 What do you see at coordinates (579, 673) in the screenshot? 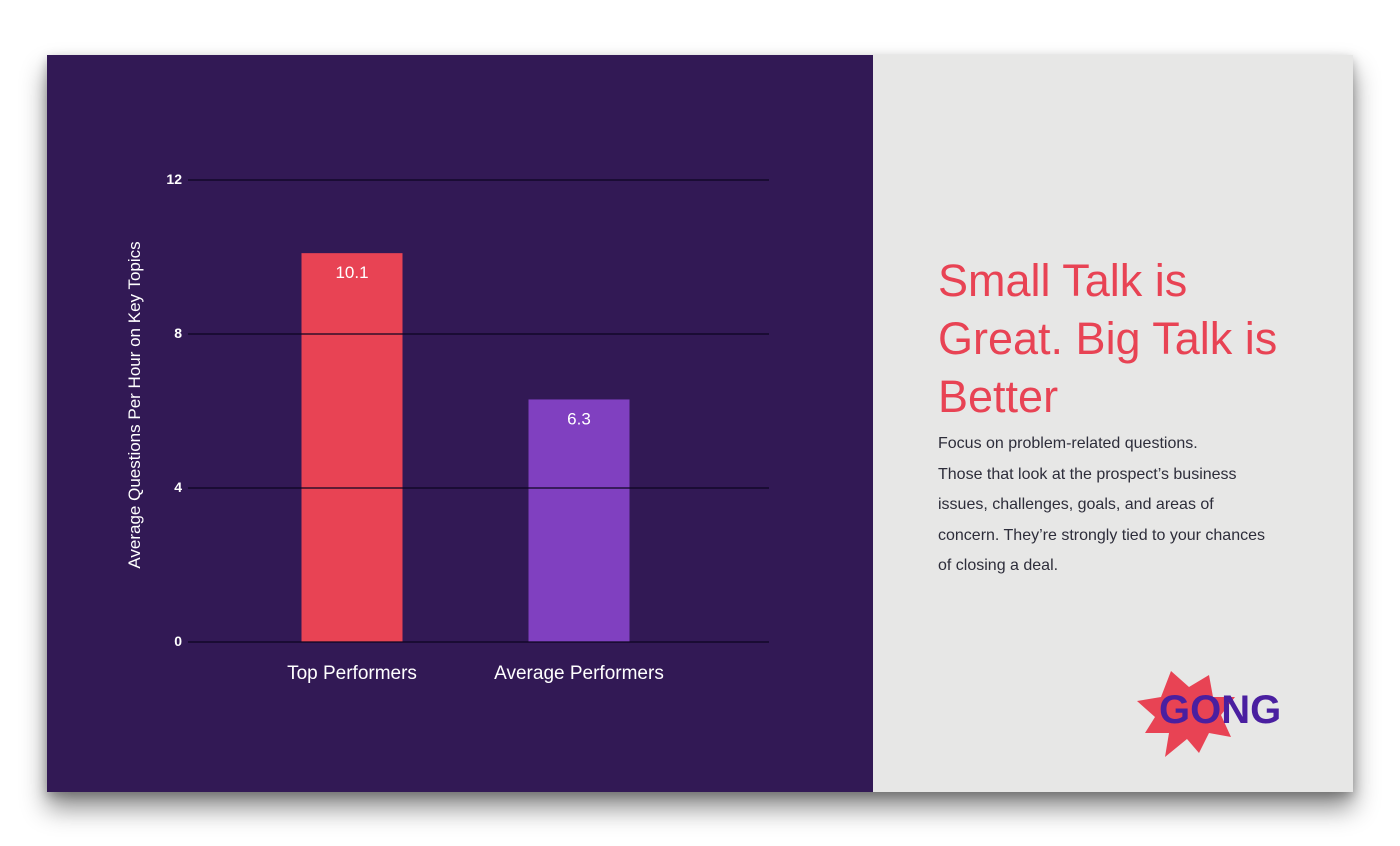
I see `x-category-label: Average Performers` at bounding box center [579, 673].